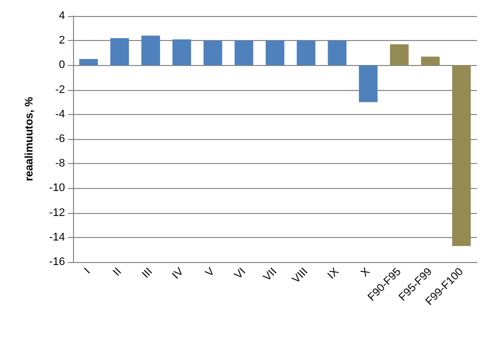 This screenshot has height=337, width=493. What do you see at coordinates (60, 139) in the screenshot?
I see `y-tick-label: -6` at bounding box center [60, 139].